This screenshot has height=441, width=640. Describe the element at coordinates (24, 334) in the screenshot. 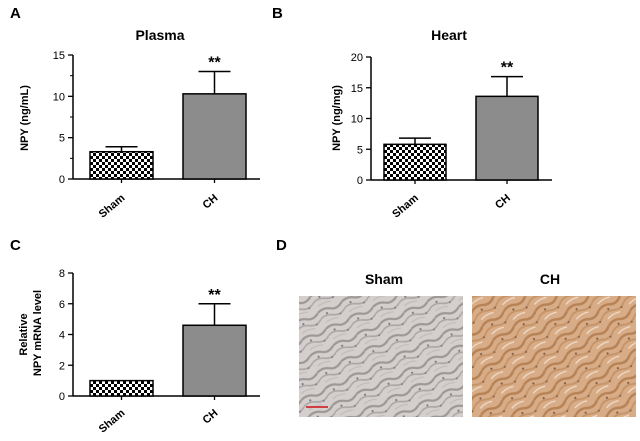

I see `chart-c-ylabel-line-1: Relative` at that location.